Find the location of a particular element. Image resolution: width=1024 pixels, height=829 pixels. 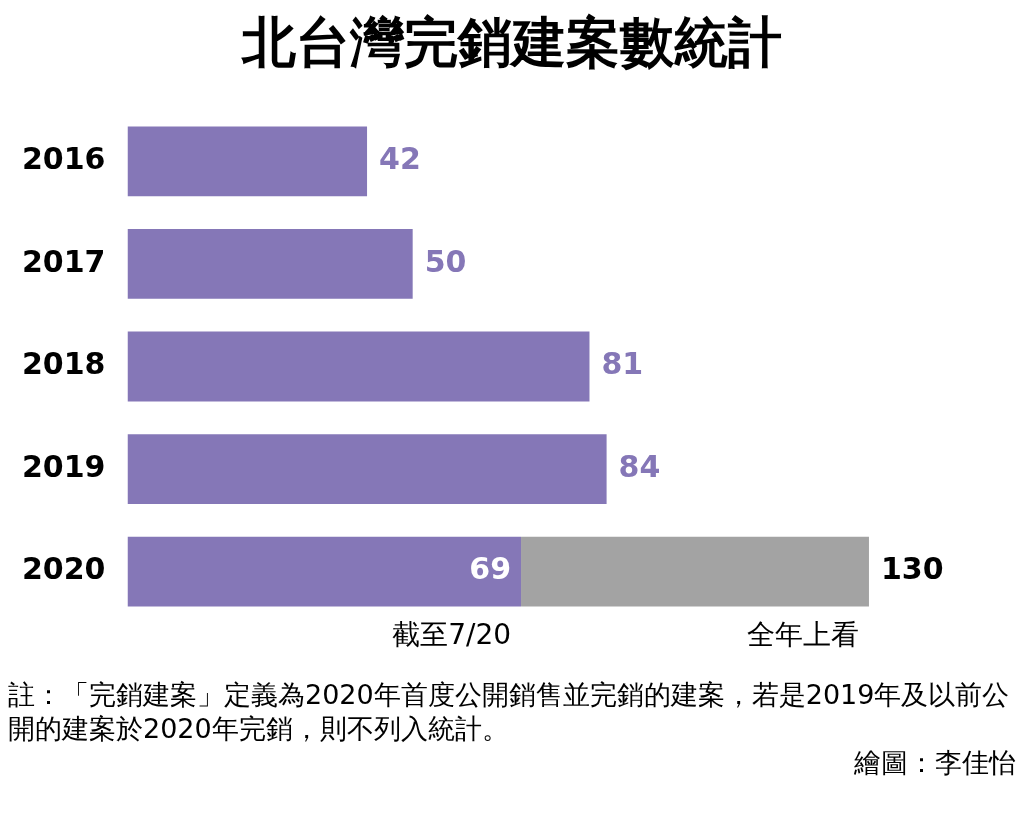

y-tick-label: 2016 is located at coordinates (64, 159).